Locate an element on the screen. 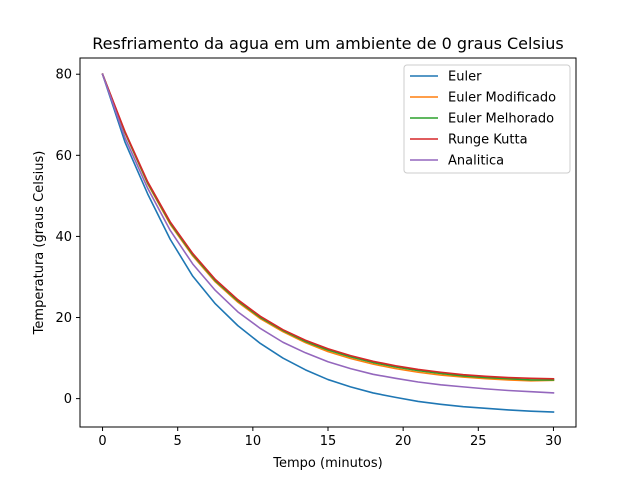 Image resolution: width=640 pixels, height=480 pixels. y-tick-label: 60 is located at coordinates (63, 156).